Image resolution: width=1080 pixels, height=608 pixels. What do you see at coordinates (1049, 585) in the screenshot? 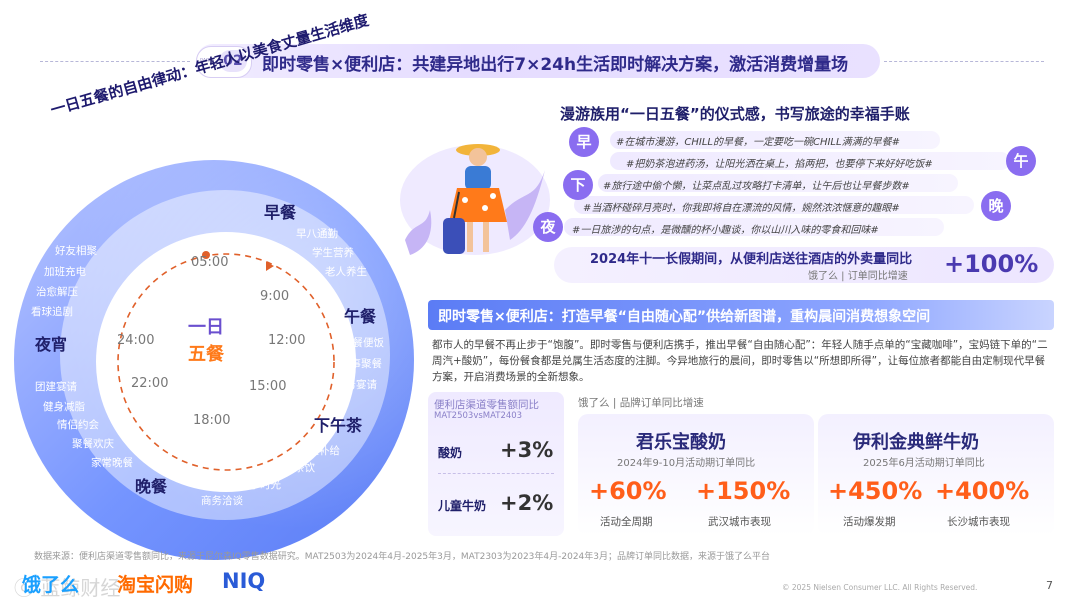
I see `page-number: 7` at bounding box center [1049, 585].